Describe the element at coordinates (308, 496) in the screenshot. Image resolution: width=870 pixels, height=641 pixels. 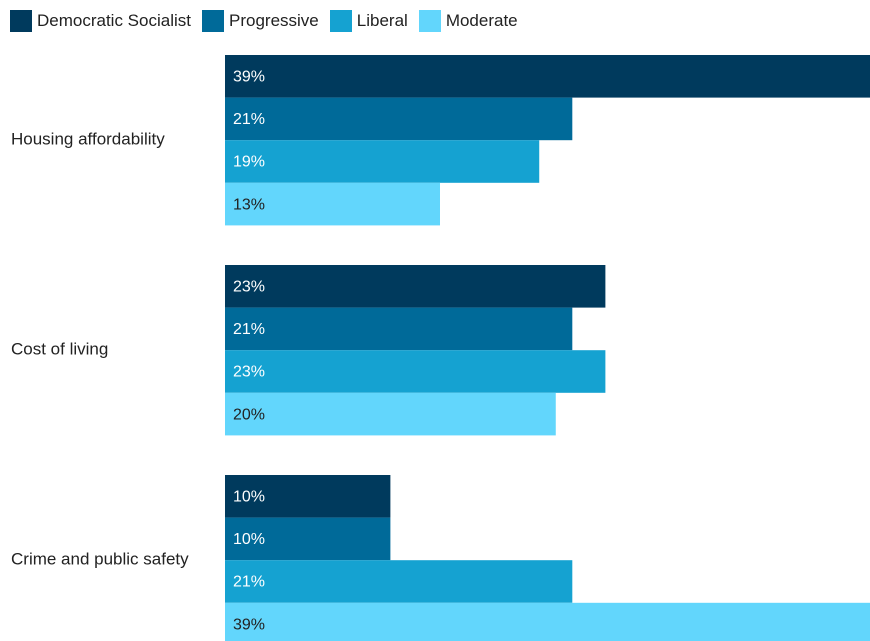
I see `bar-democratic-socialist-crime-and-public-safety` at that location.